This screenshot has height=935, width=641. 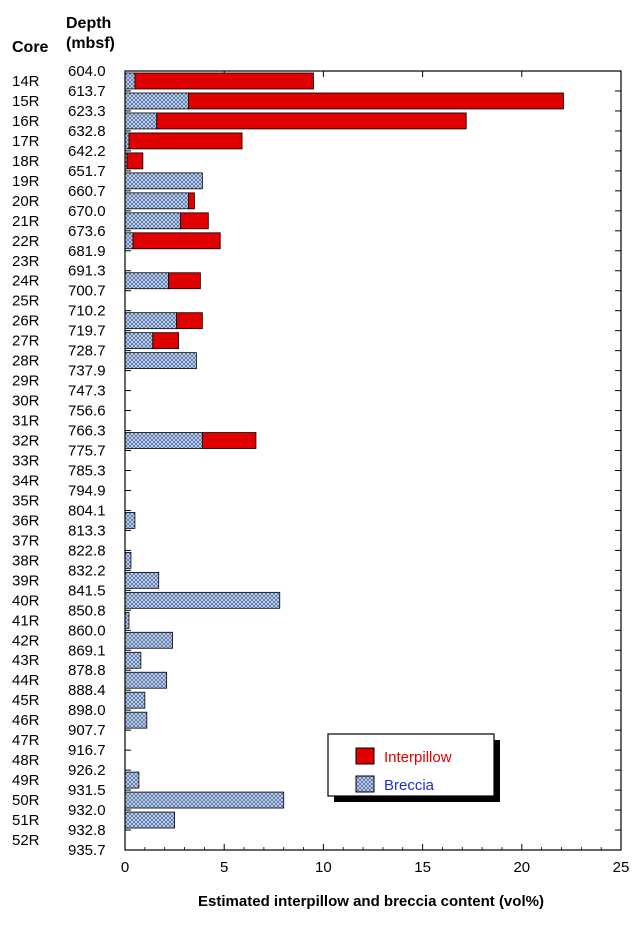 I want to click on depth-header-line2: (mbsf), so click(x=90, y=43).